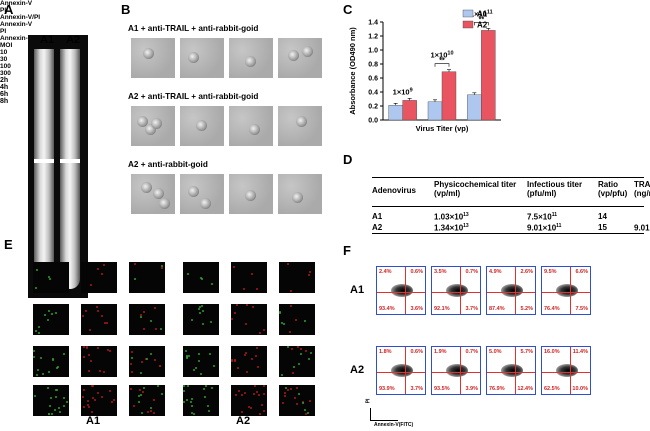  What do you see at coordinates (126, 9) in the screenshot?
I see `panel-b-label: B` at bounding box center [126, 9].